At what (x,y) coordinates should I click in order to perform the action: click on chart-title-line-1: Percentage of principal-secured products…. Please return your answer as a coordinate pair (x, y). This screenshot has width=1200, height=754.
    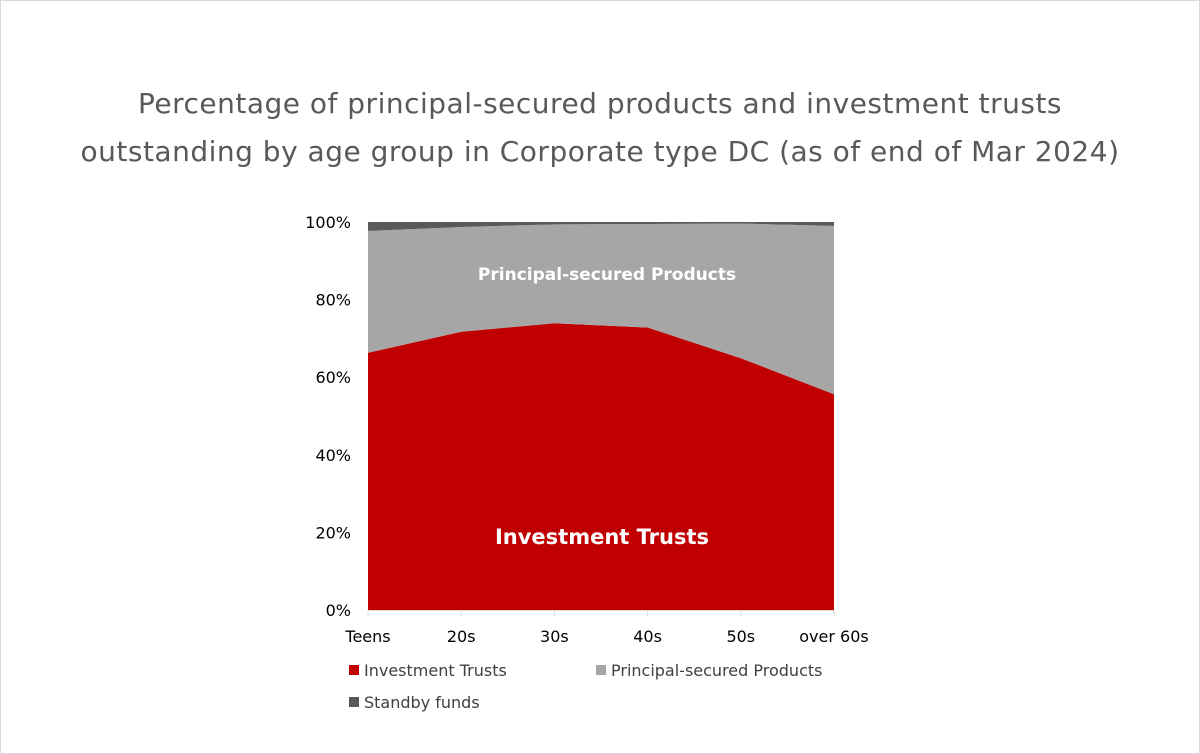
    Looking at the image, I should click on (600, 103).